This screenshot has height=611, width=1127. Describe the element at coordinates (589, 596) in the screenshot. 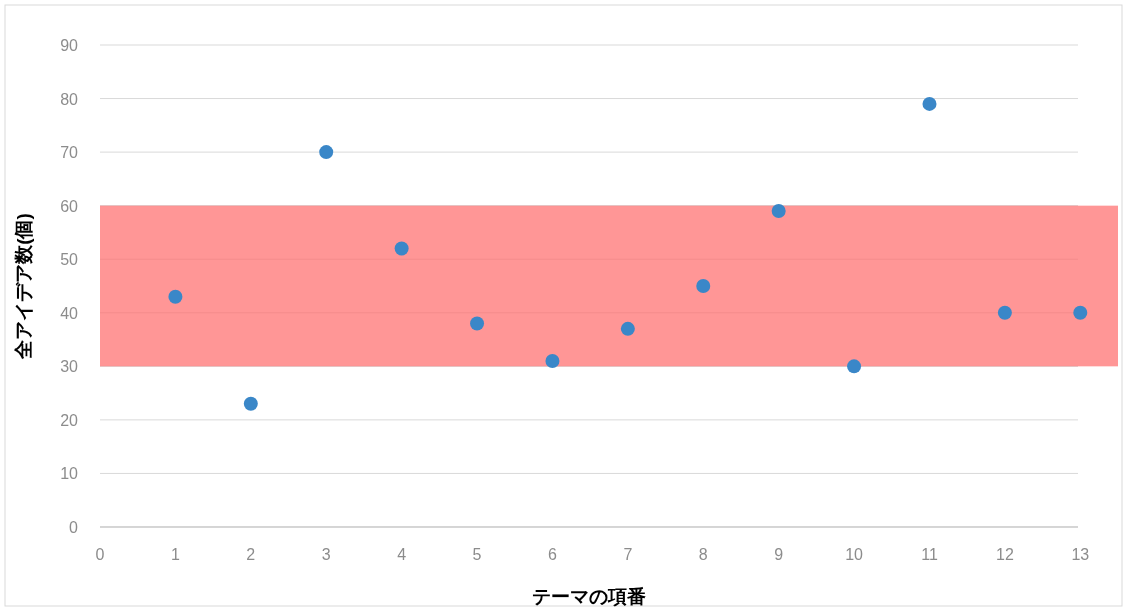

I see `x-axis-title: テーマの項番` at that location.